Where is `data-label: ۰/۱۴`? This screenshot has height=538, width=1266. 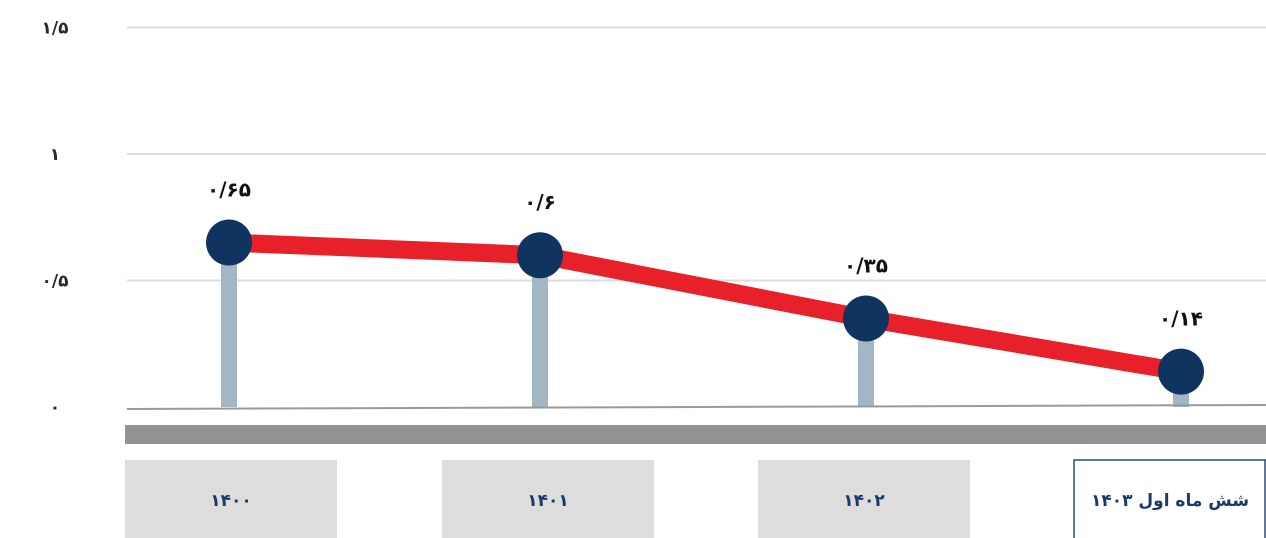 data-label: ۰/۱۴ is located at coordinates (1181, 319).